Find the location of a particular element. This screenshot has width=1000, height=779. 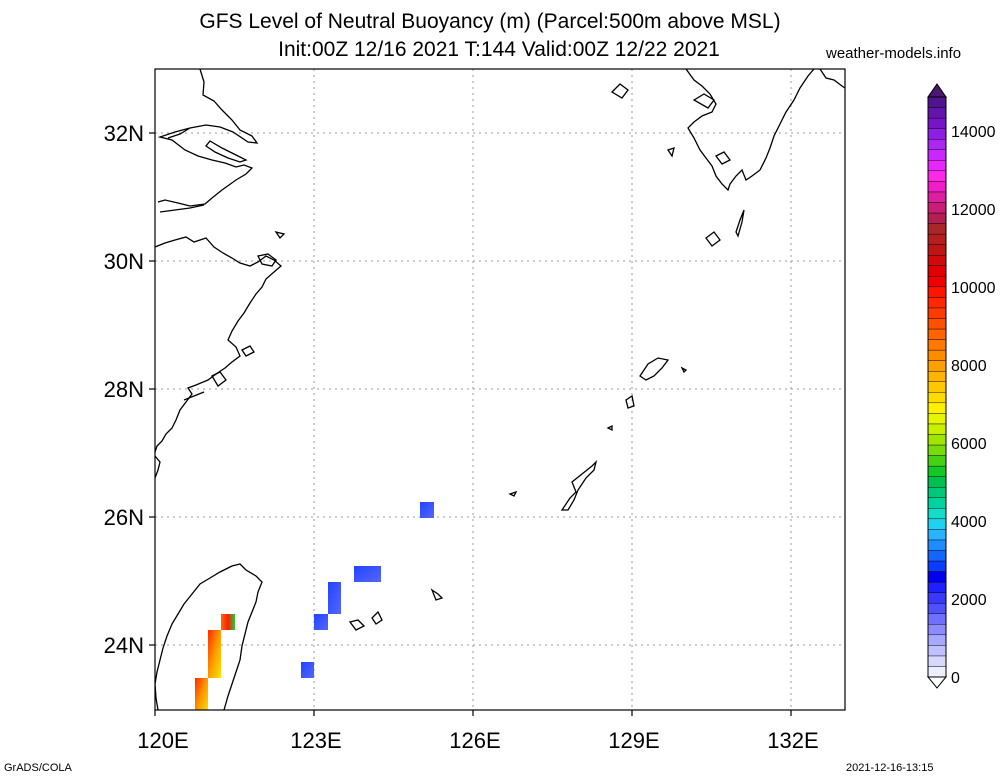

colorbar-label-12000: 12000 is located at coordinates (973, 210).